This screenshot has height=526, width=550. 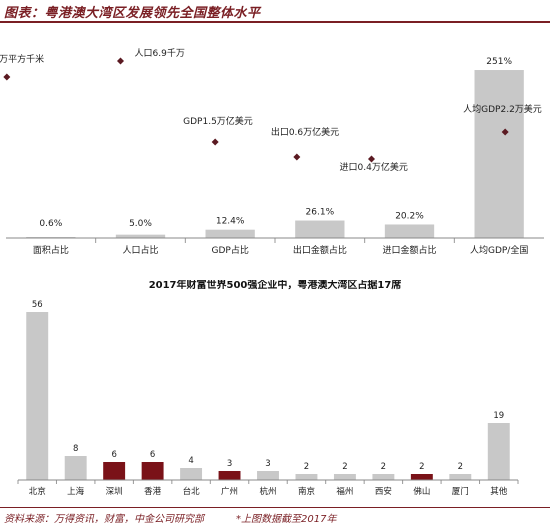 What do you see at coordinates (460, 467) in the screenshot?
I see `value-label-city-12: 2` at bounding box center [460, 467].